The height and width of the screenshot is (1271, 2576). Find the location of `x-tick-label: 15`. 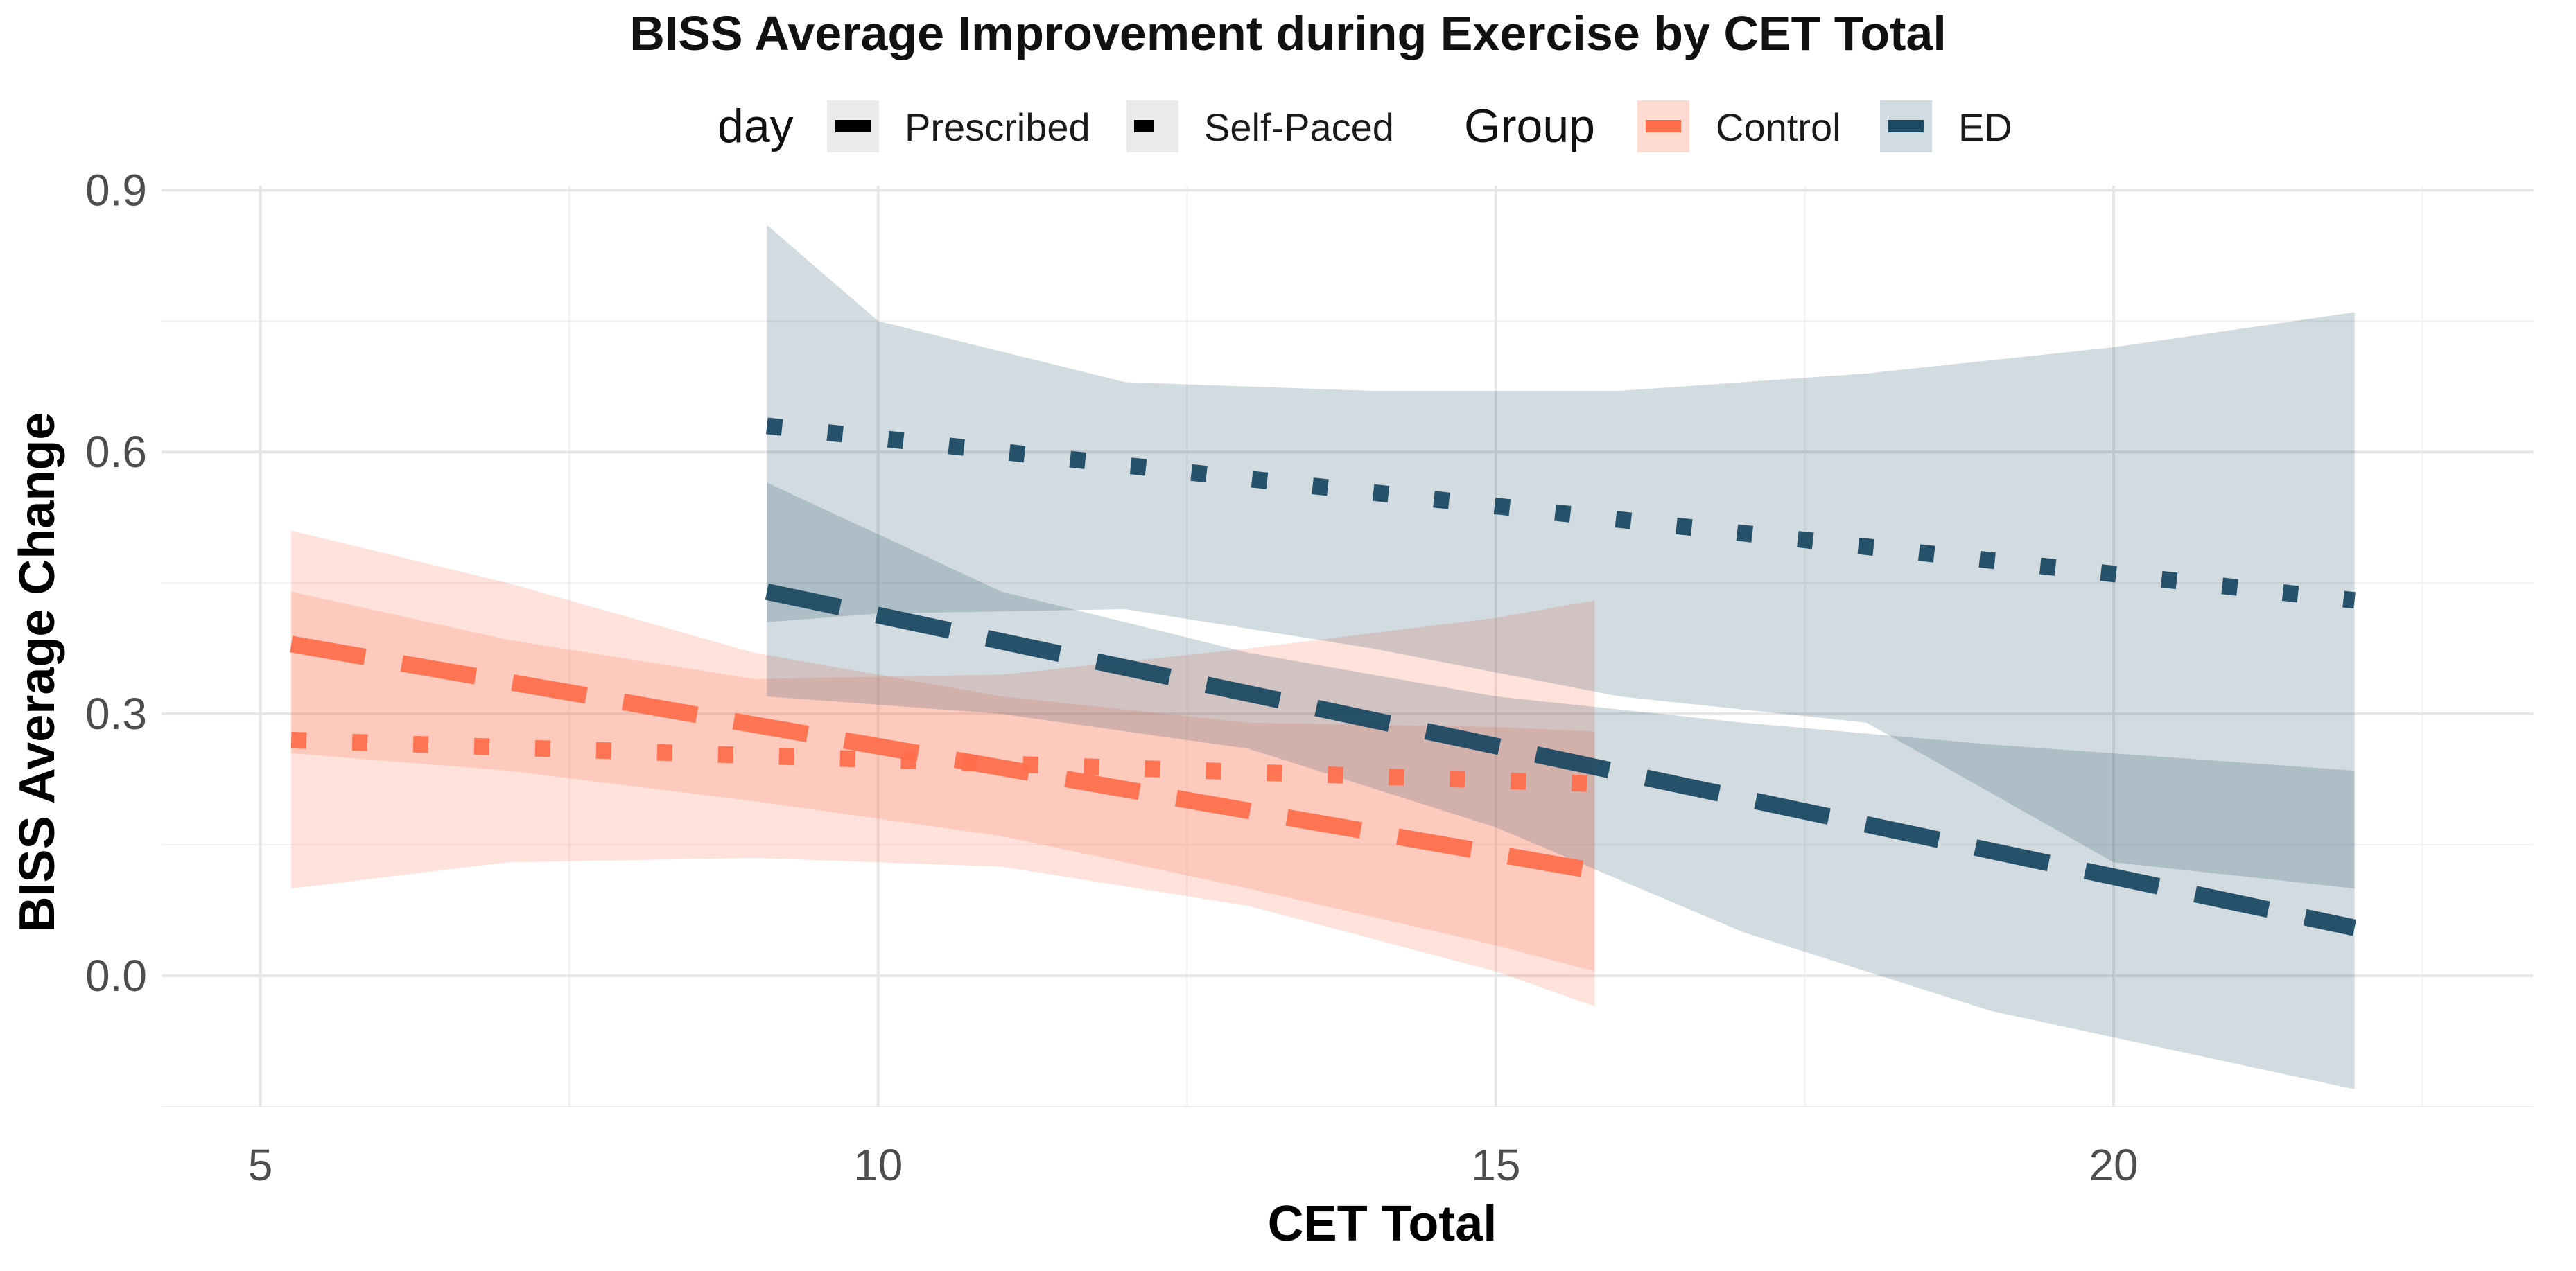

x-tick-label: 15 is located at coordinates (1495, 1165).